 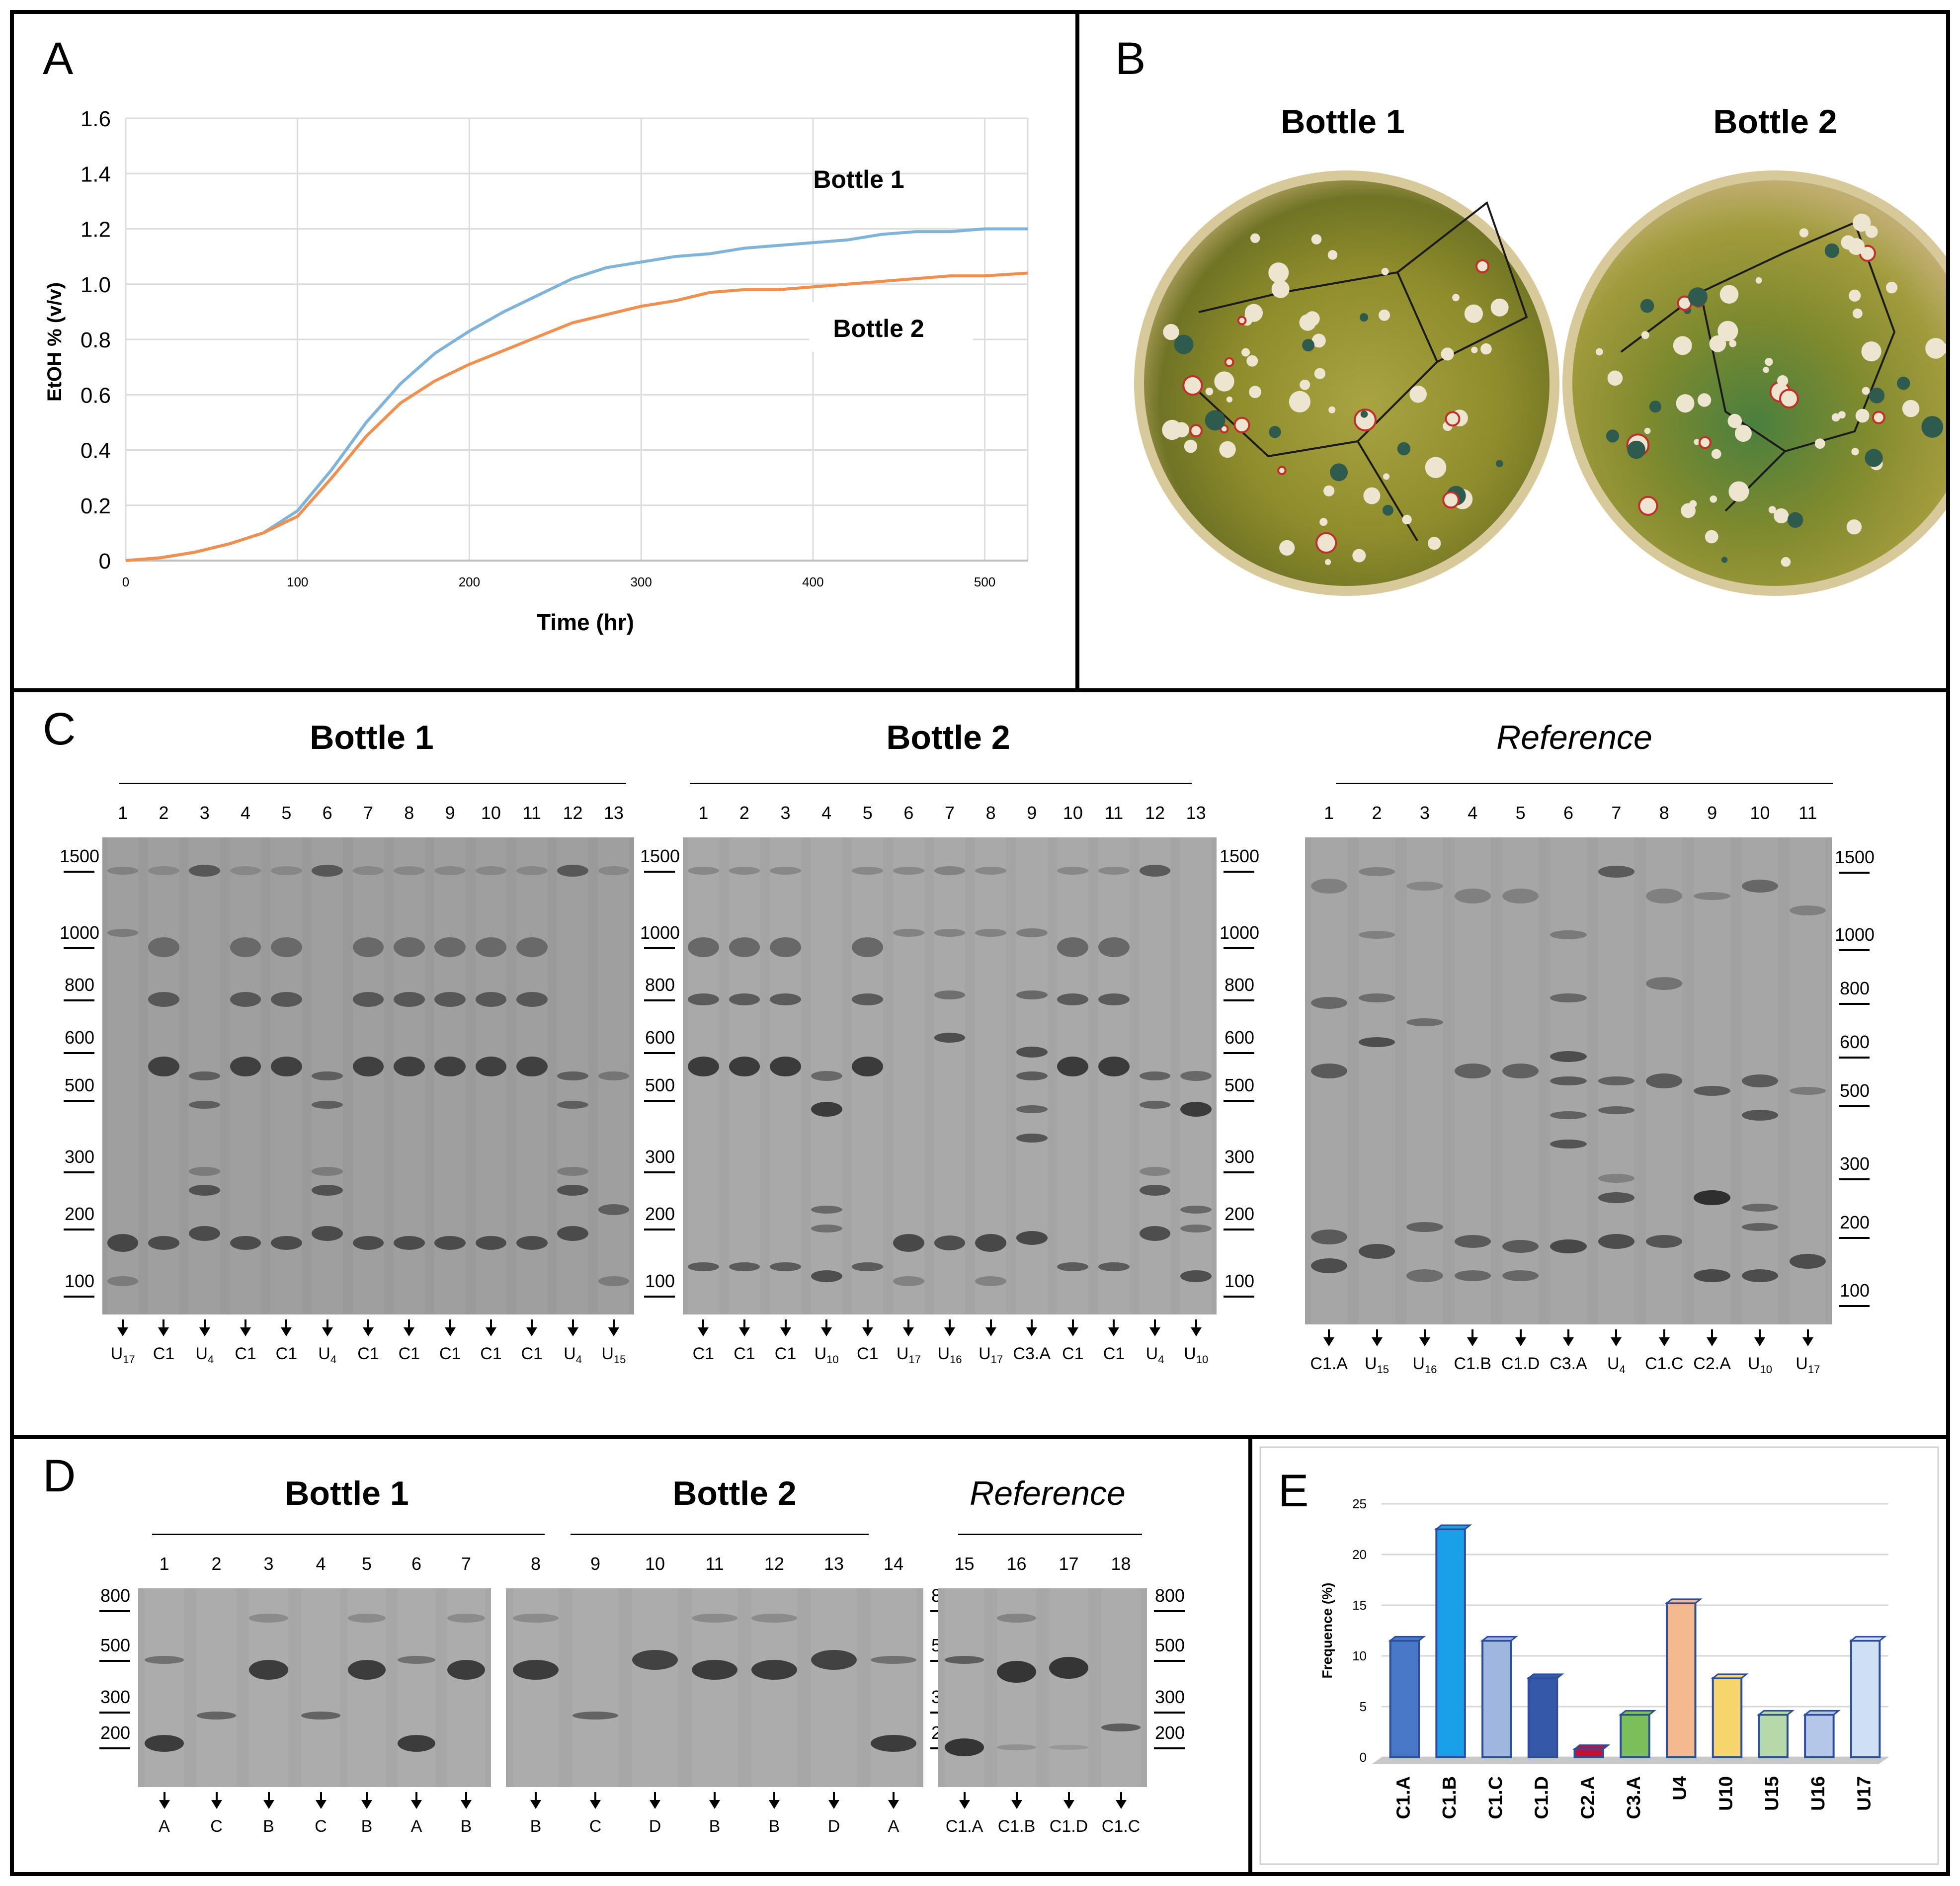 What do you see at coordinates (660, 1157) in the screenshot?
I see `ladder-size-label: 300` at bounding box center [660, 1157].